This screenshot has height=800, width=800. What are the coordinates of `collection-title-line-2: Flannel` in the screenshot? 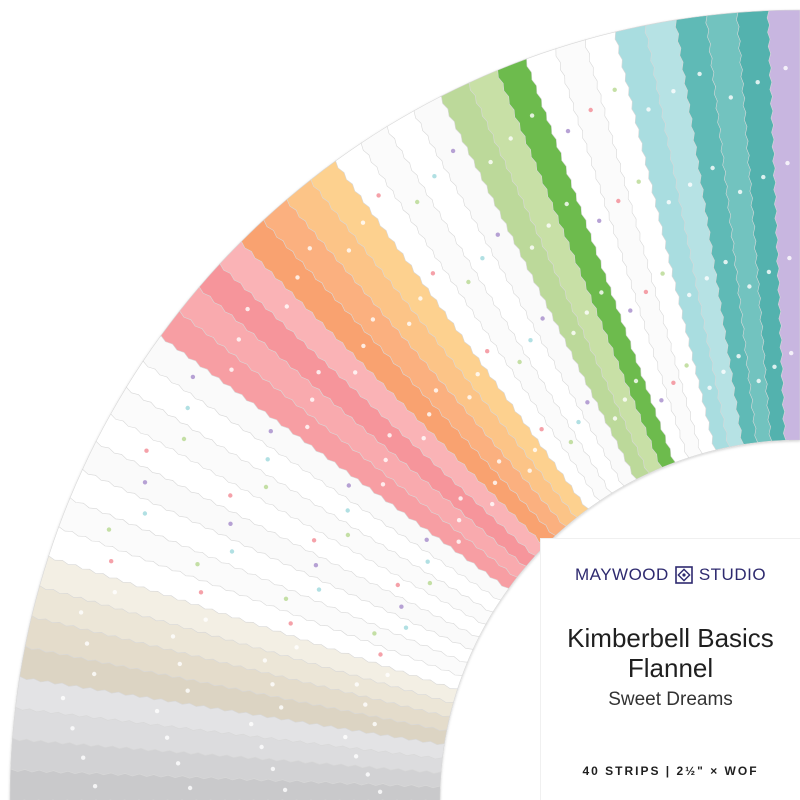 It's located at (670, 668).